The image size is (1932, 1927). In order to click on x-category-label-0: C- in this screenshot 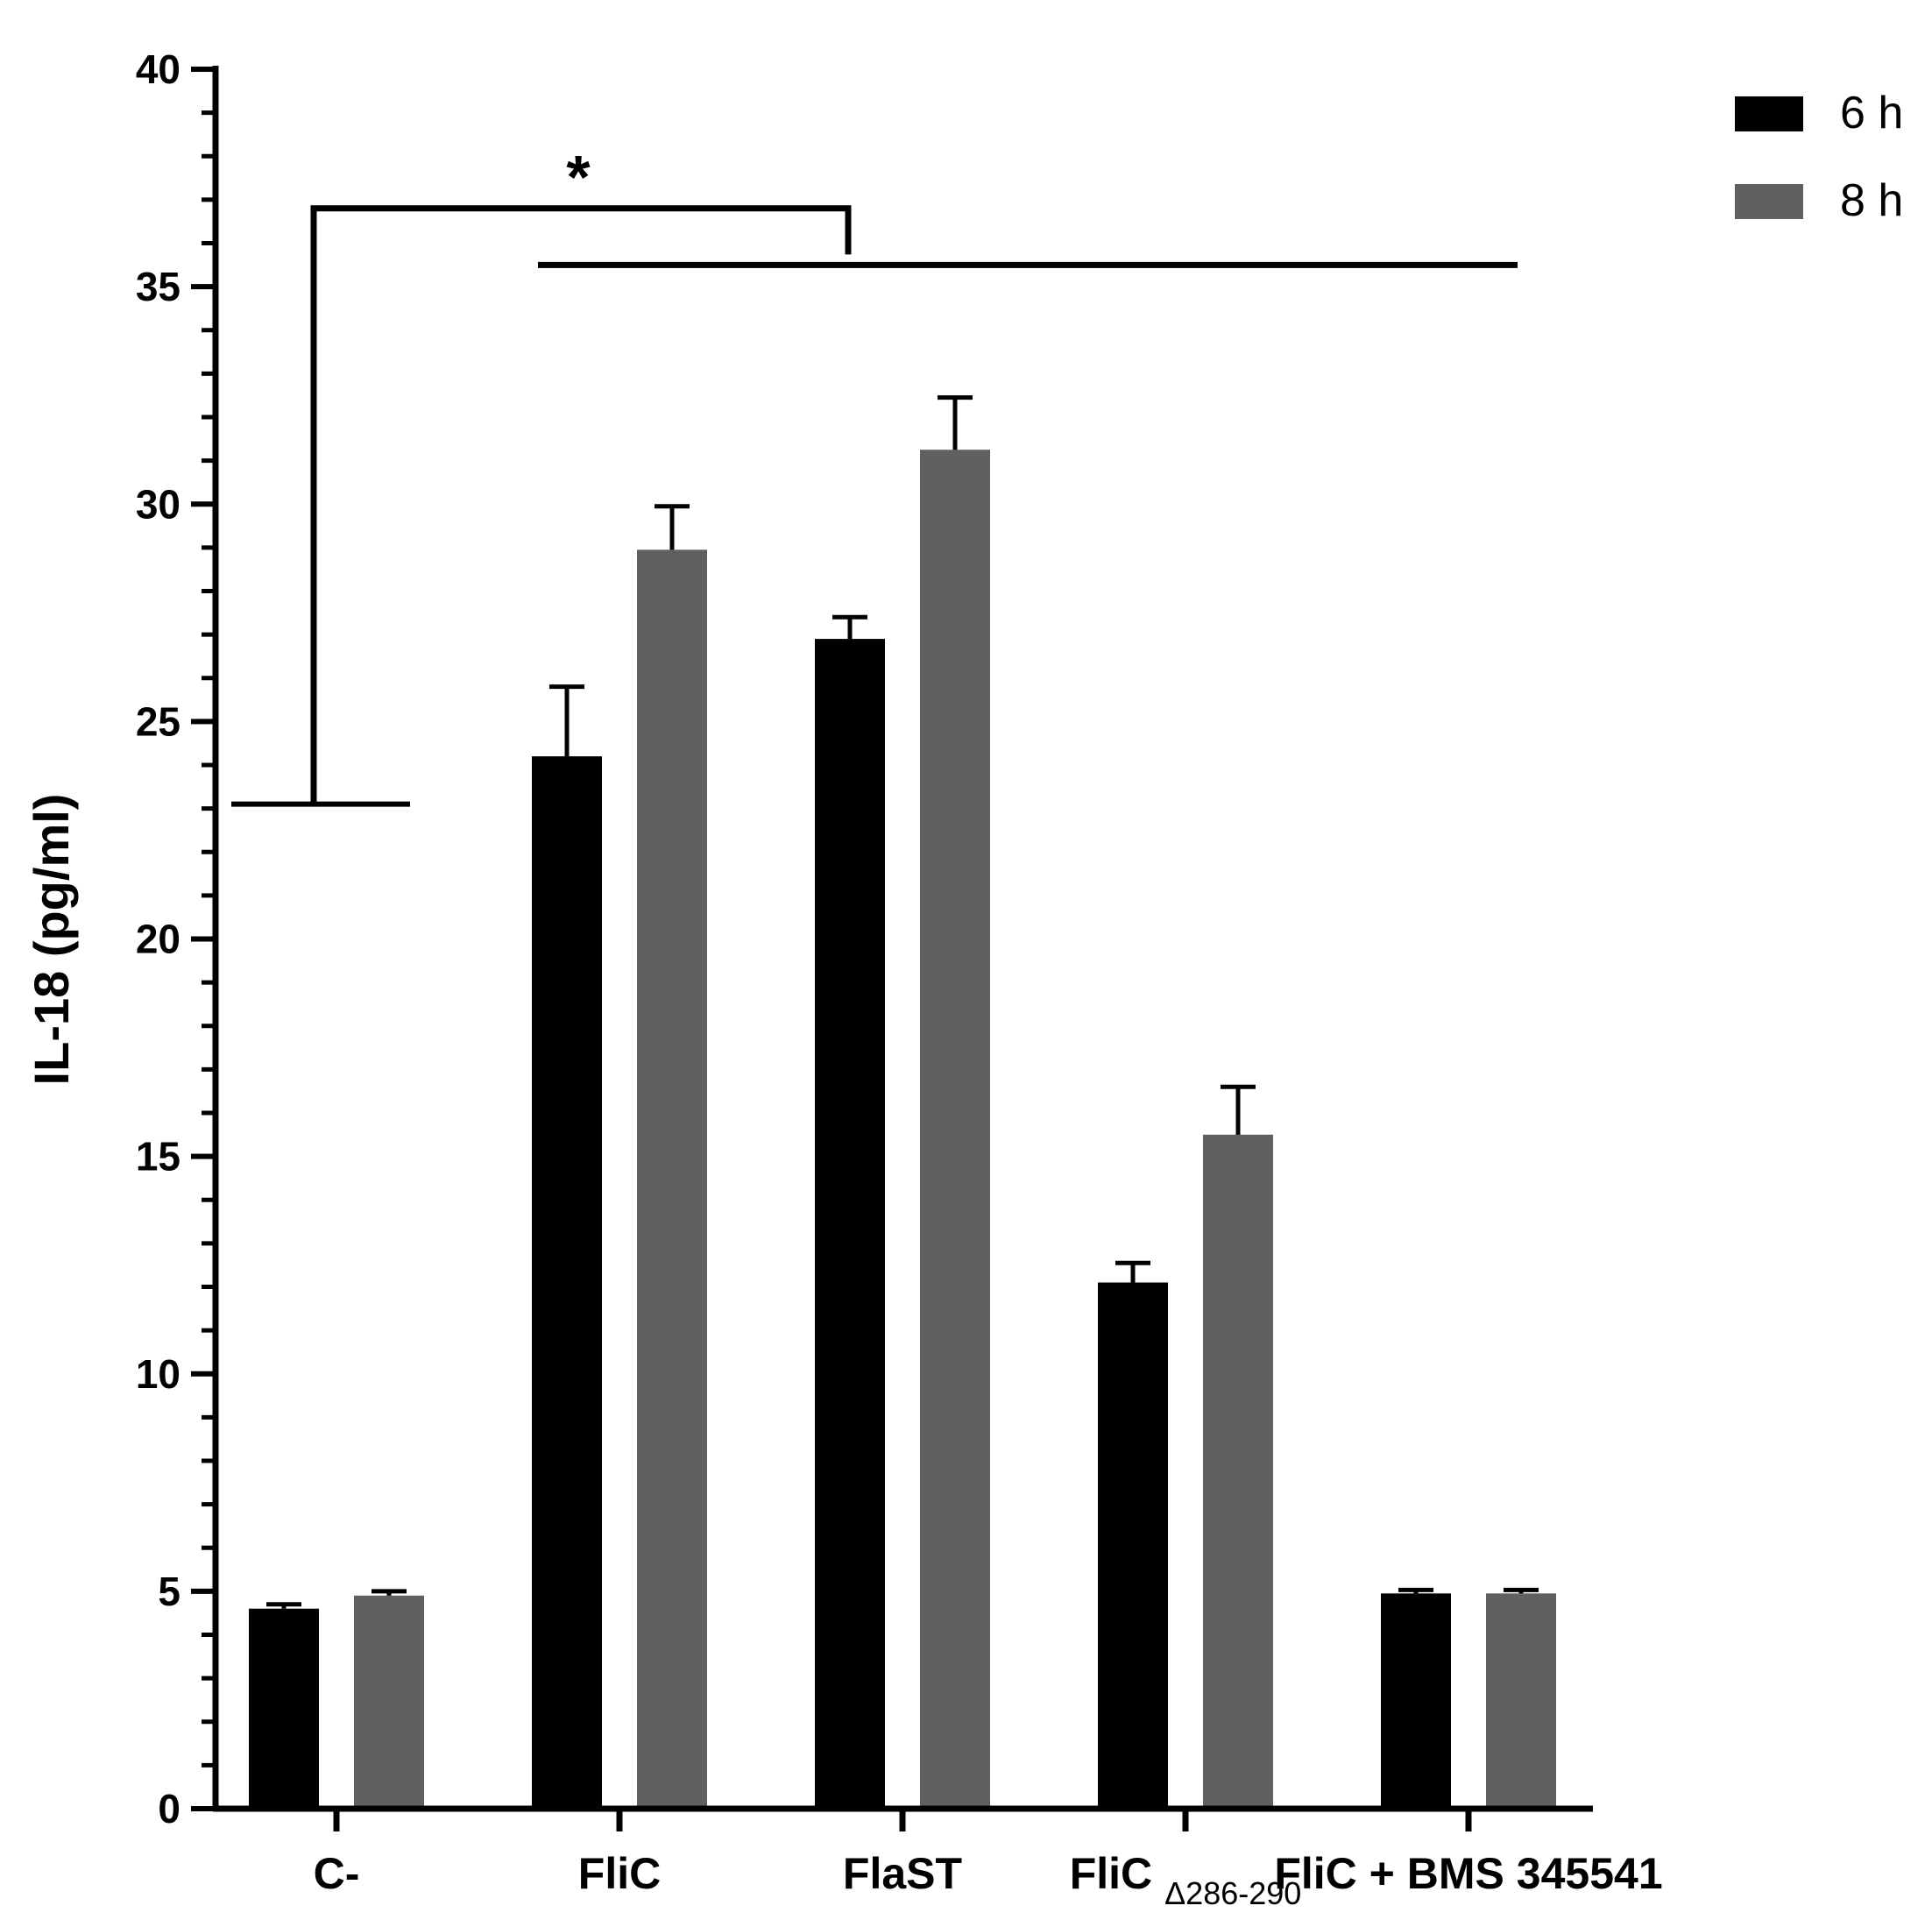, I will do `click(337, 1873)`.